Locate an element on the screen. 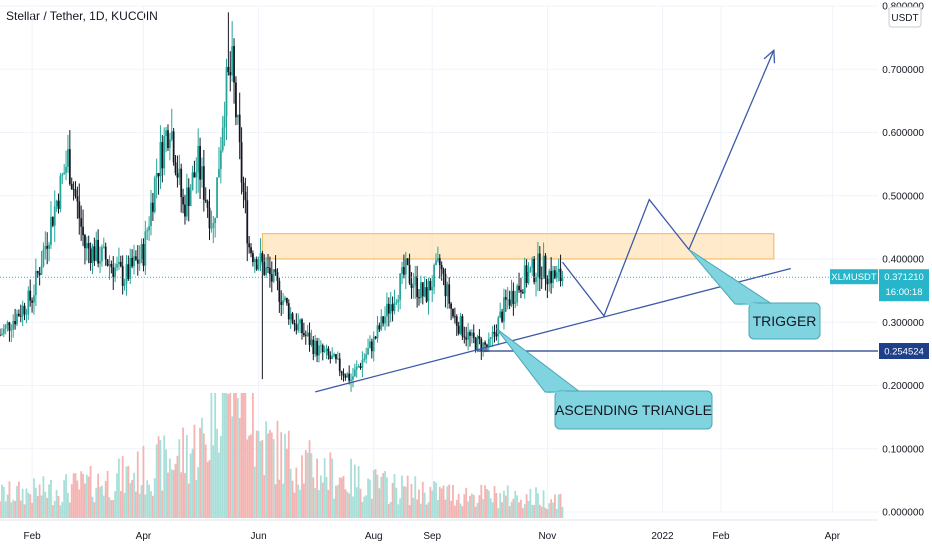  countdown-label: 16:00:18 is located at coordinates (904, 292).